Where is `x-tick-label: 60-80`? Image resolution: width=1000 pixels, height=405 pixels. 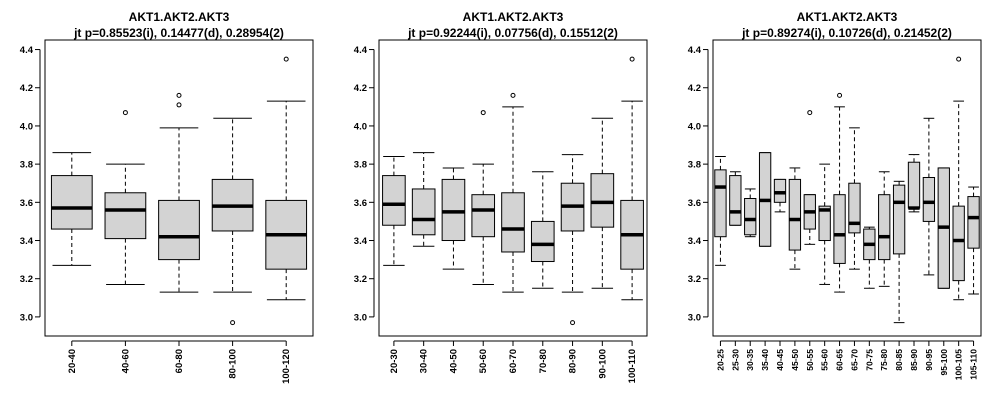
x-tick-label: 60-80 is located at coordinates (179, 361).